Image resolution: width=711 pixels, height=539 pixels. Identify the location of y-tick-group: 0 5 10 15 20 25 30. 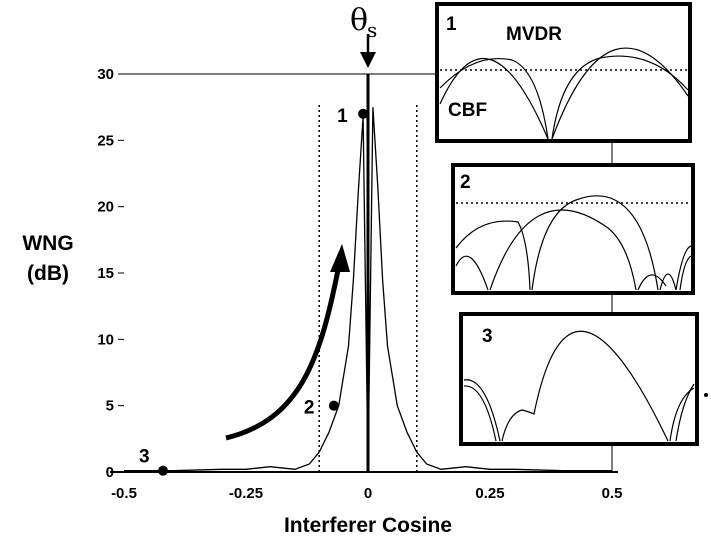
(110, 273).